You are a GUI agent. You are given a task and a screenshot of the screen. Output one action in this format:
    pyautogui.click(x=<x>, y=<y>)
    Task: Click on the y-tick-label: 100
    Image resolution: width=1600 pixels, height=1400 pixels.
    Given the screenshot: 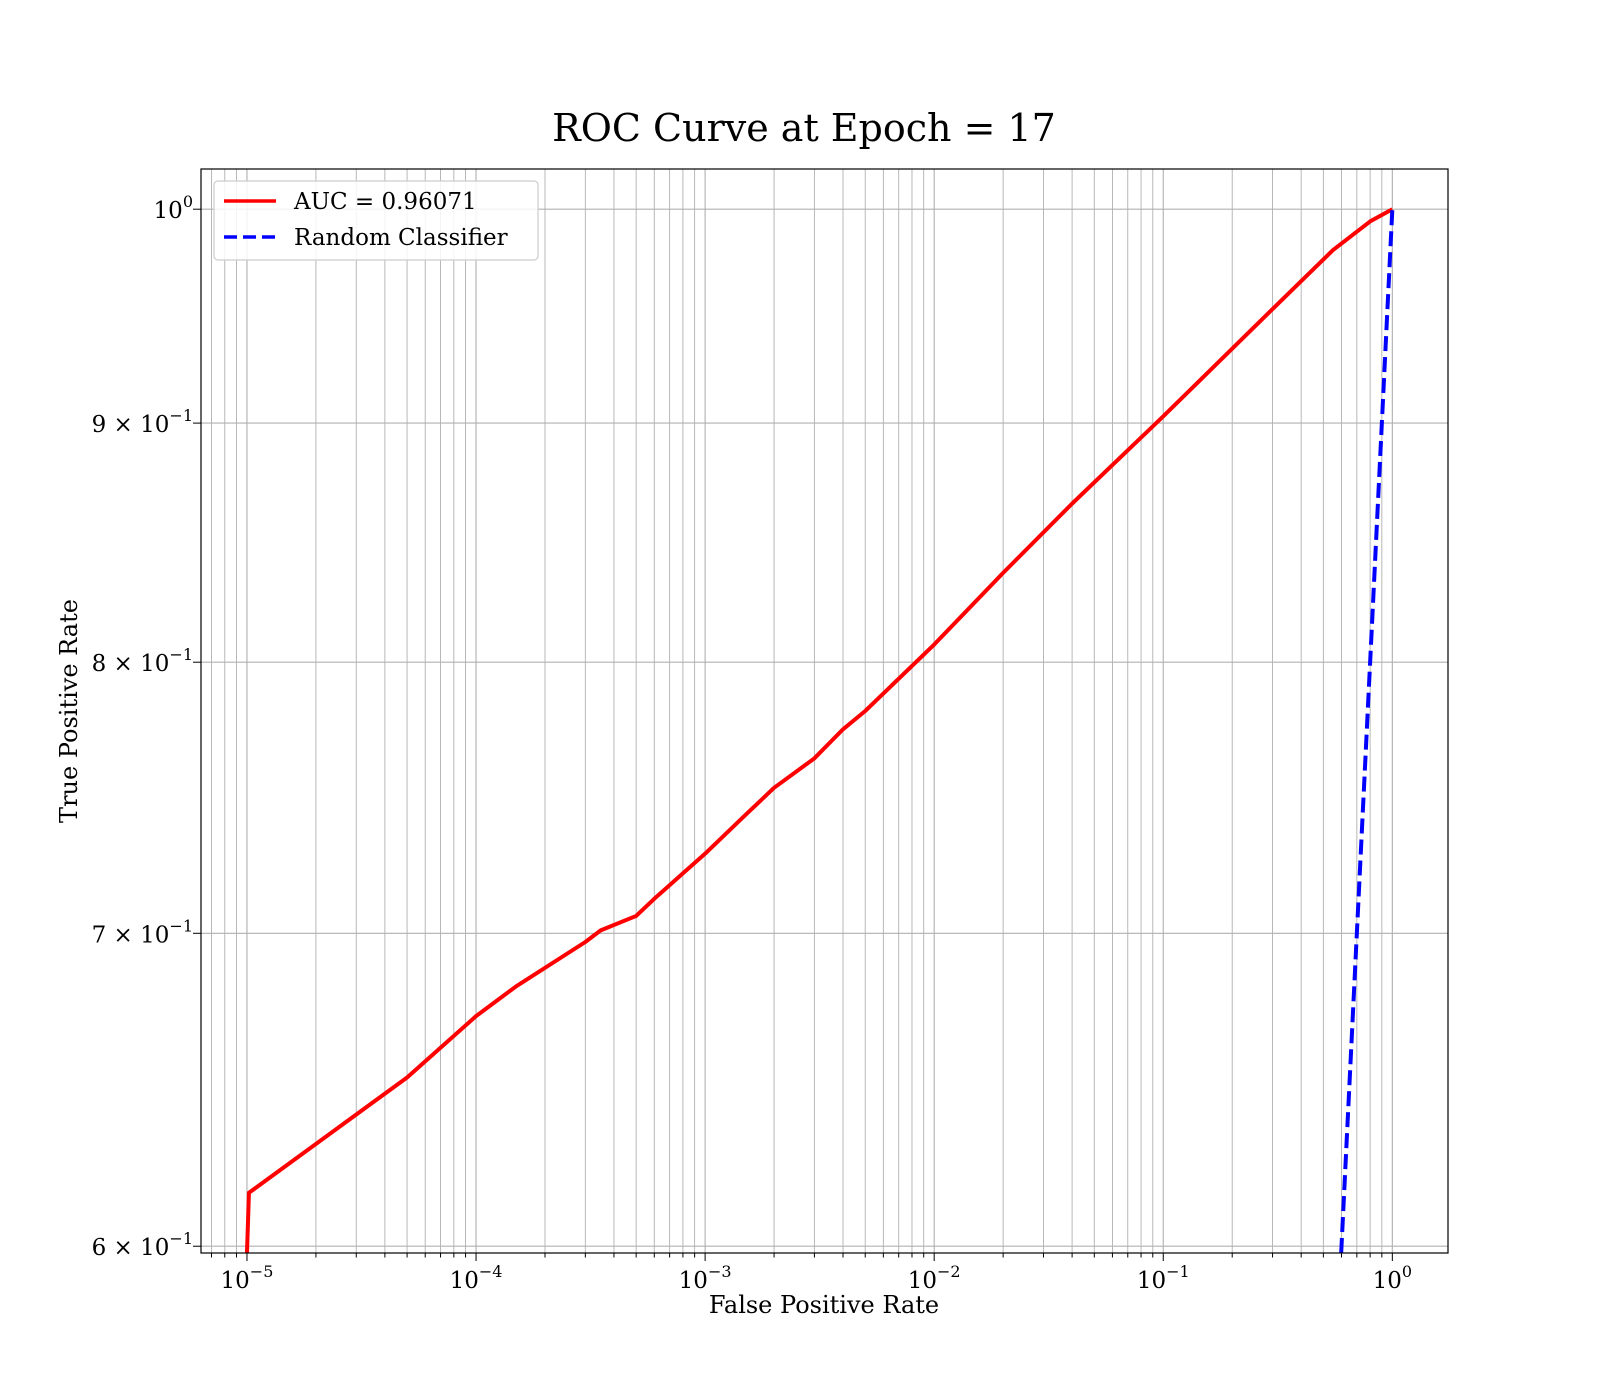 What is the action you would take?
    pyautogui.click(x=173, y=208)
    